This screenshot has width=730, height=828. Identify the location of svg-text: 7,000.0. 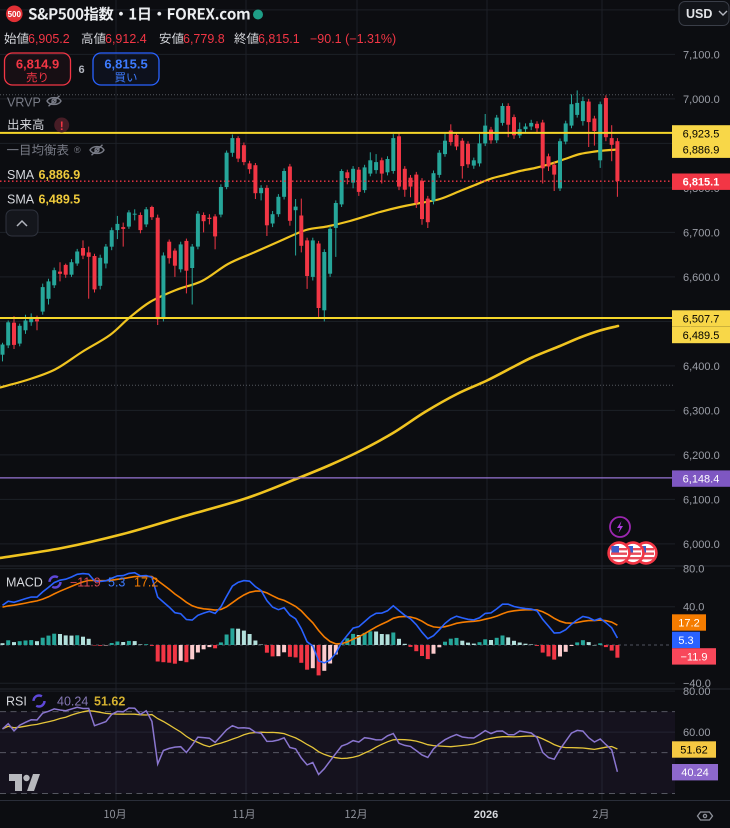
(701, 100).